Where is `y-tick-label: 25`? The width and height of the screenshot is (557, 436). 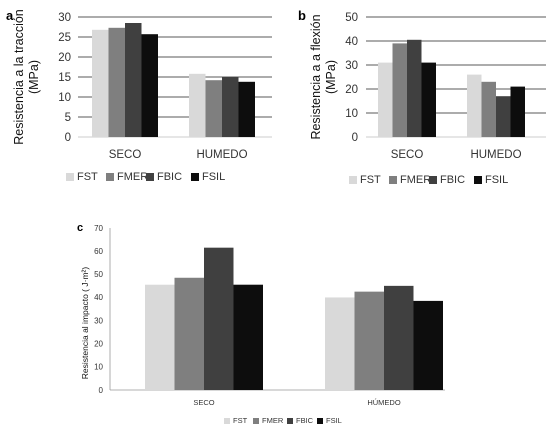
y-tick-label: 25 is located at coordinates (64, 38).